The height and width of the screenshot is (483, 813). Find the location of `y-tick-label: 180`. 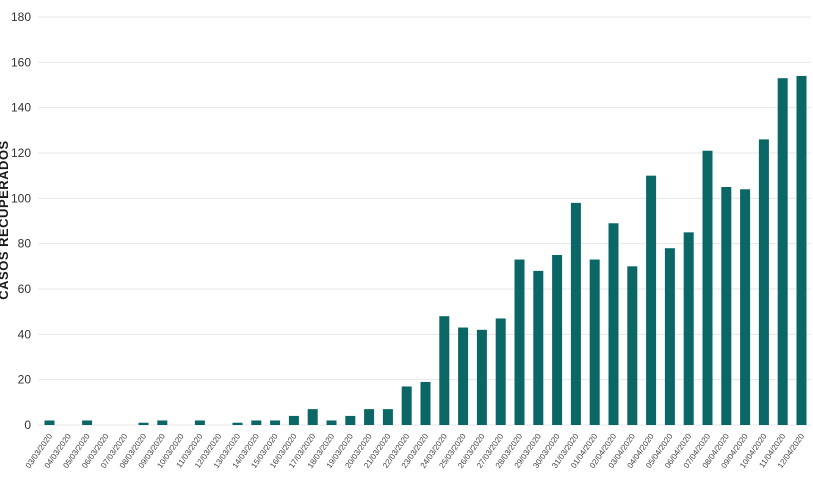

y-tick-label: 180 is located at coordinates (21, 17).